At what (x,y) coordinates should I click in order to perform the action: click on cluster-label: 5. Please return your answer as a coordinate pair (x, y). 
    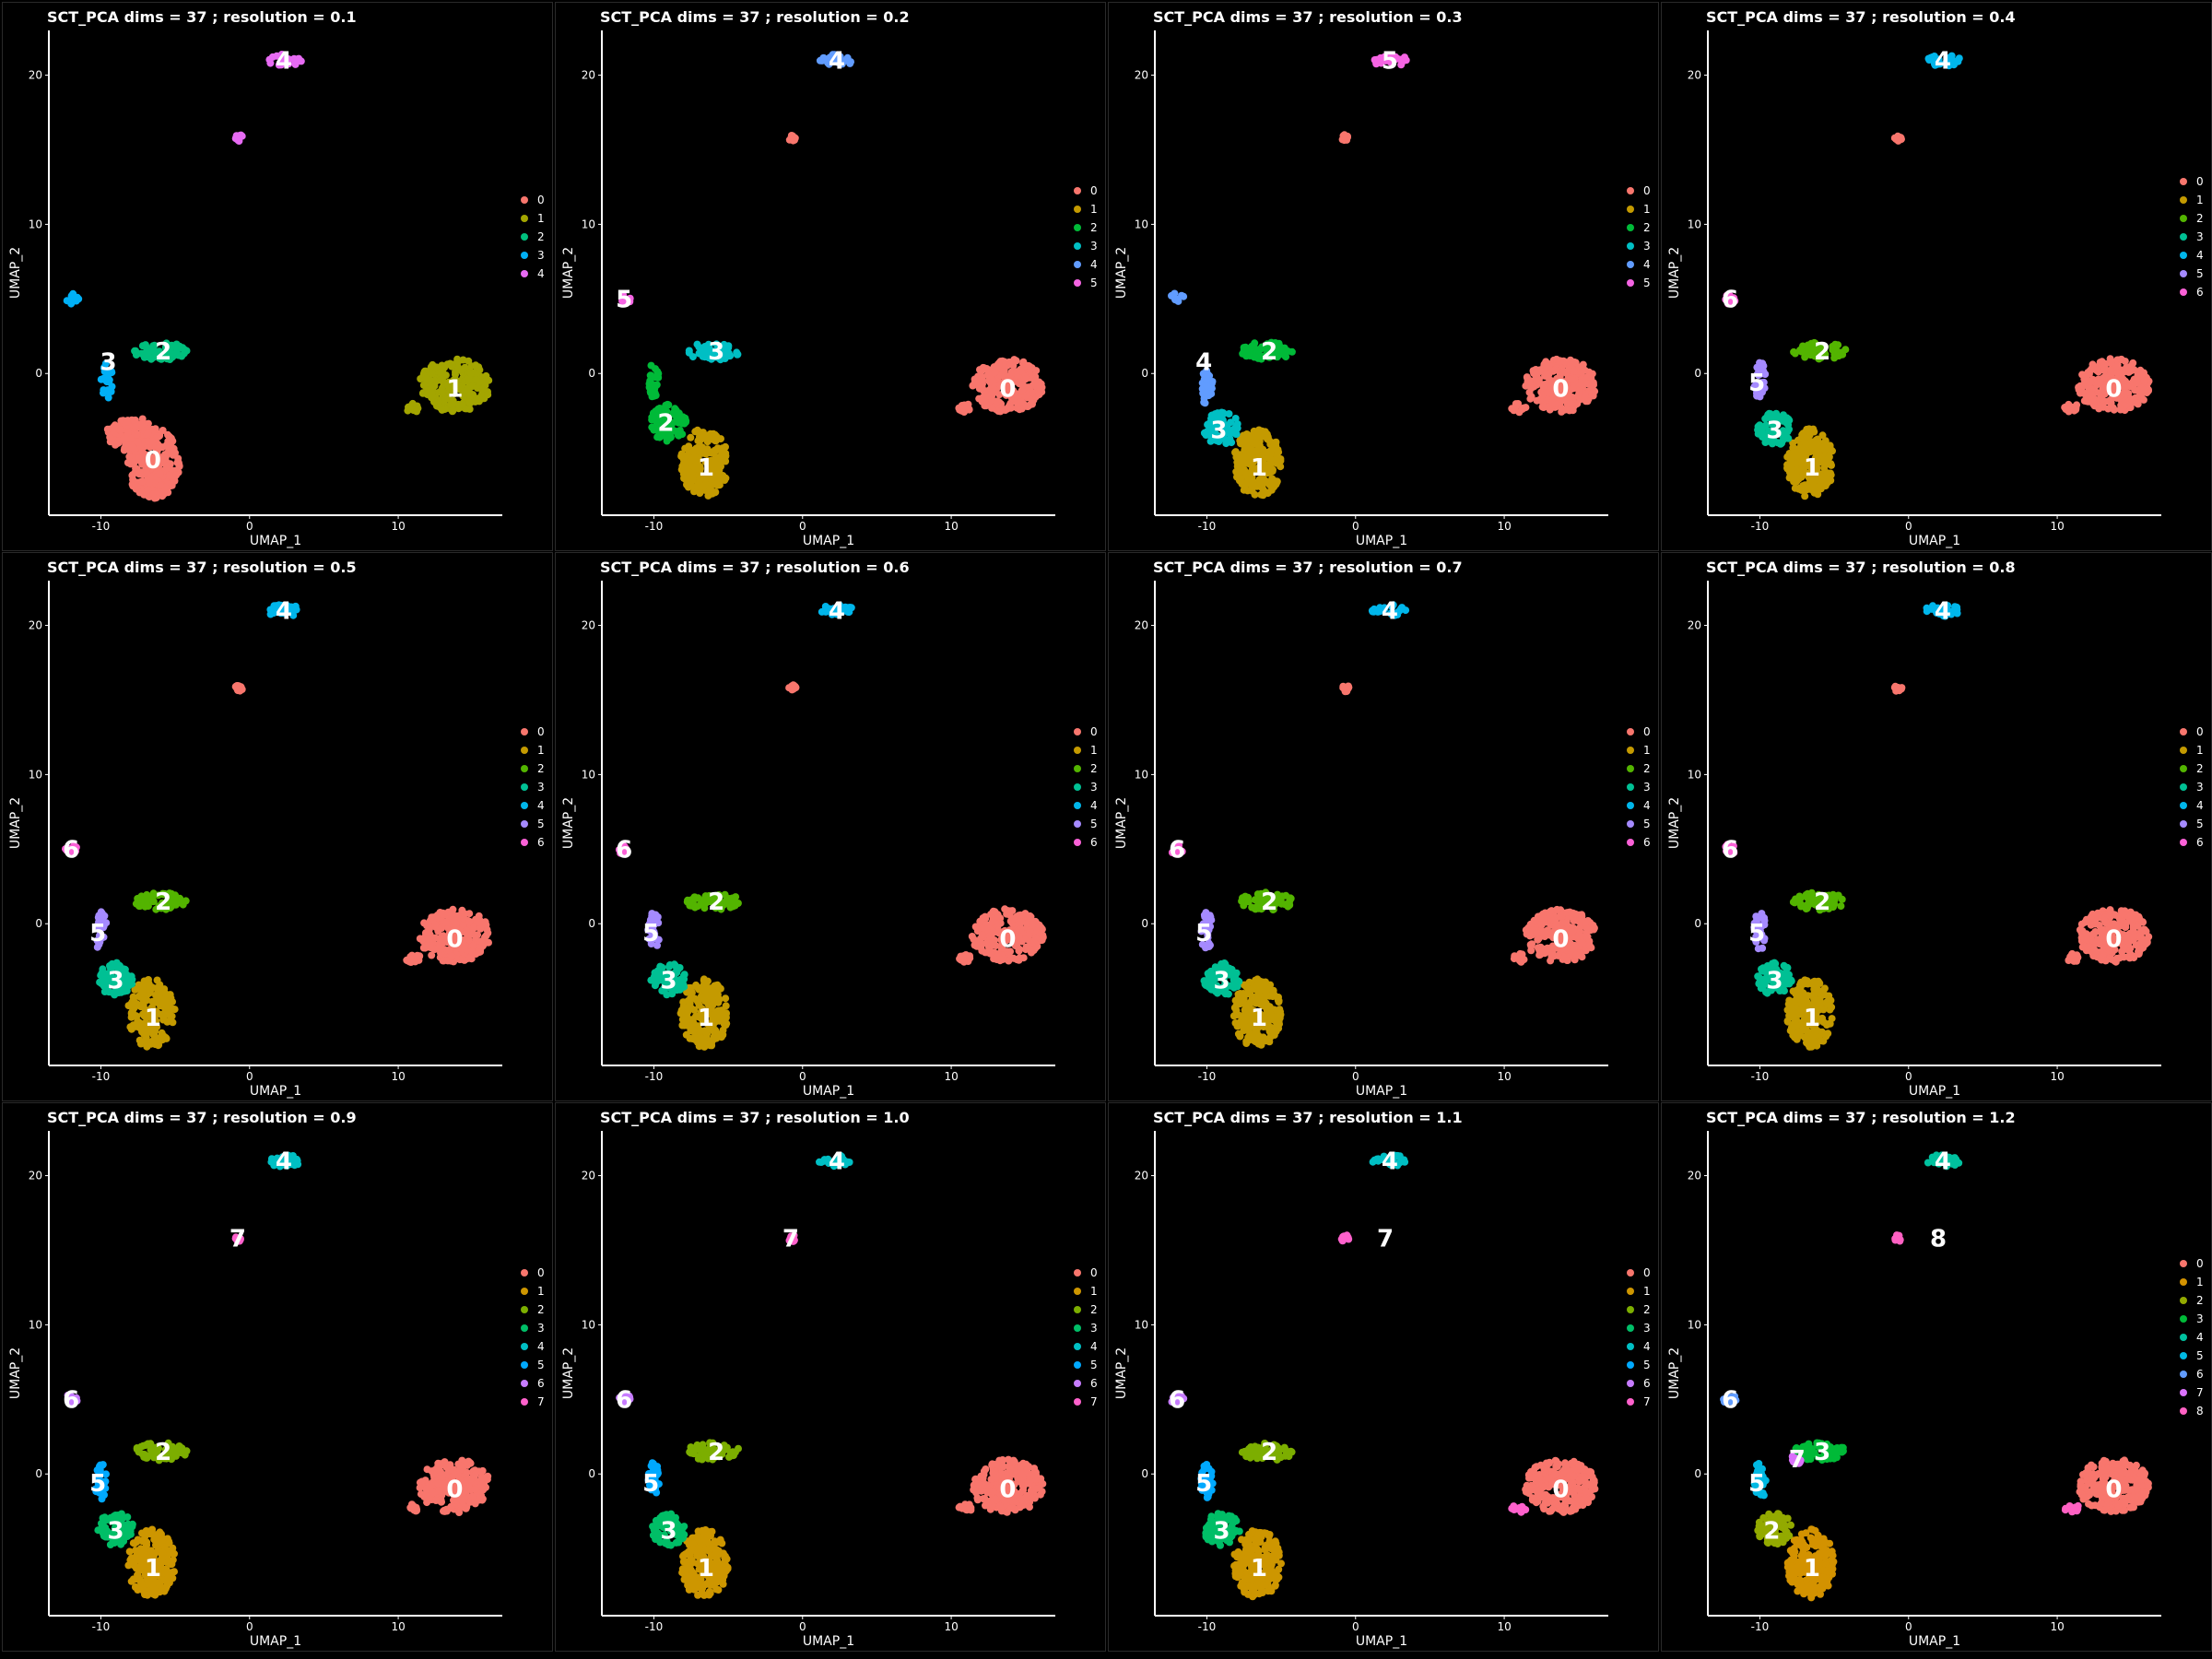
    Looking at the image, I should click on (650, 933).